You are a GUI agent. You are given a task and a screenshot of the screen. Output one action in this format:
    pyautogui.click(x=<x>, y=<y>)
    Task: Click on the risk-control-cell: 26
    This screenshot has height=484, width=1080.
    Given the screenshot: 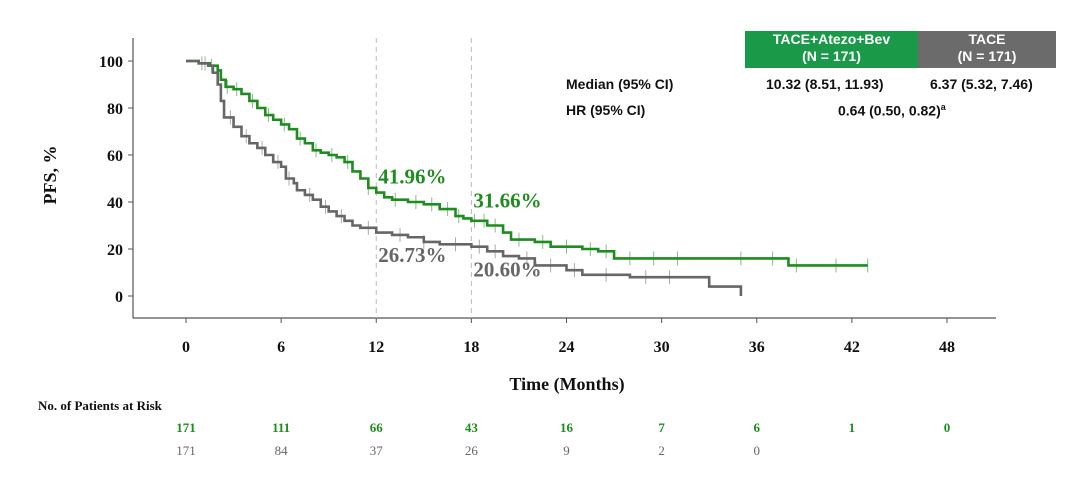 What is the action you would take?
    pyautogui.click(x=472, y=450)
    